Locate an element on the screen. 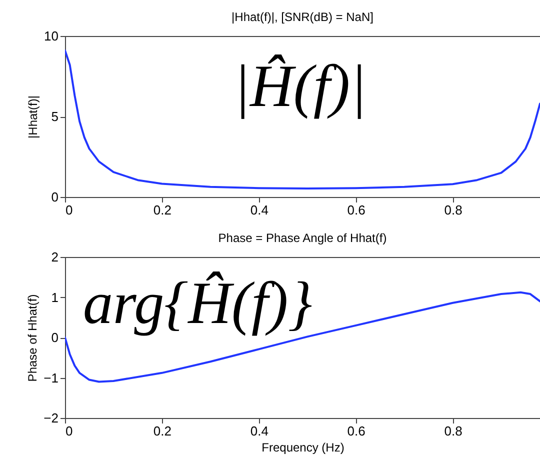  chart-title: |Hhat(f)|, [SNR(dB) = NaN] is located at coordinates (303, 17).